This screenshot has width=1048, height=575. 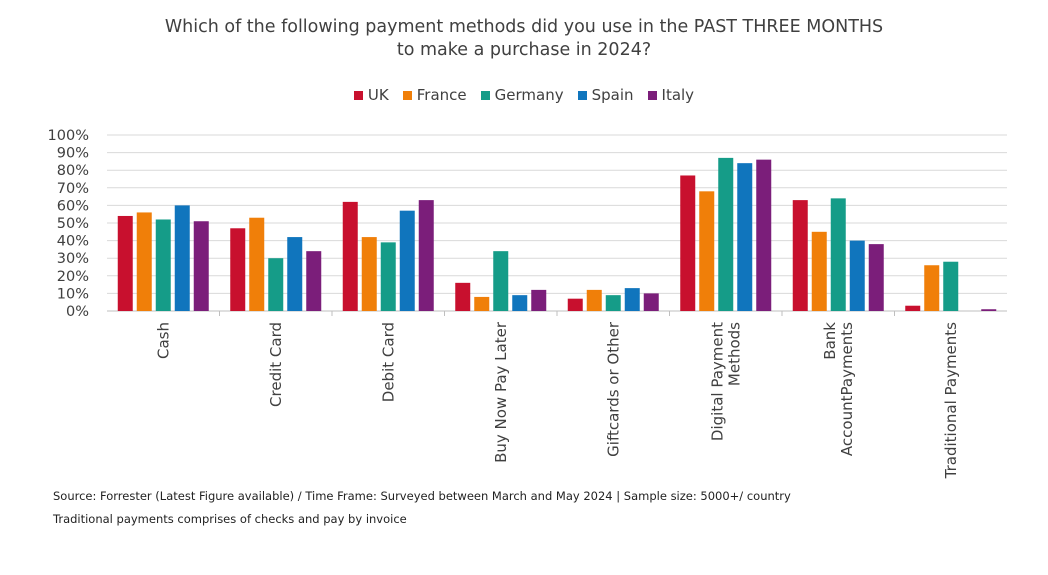 What do you see at coordinates (73, 154) in the screenshot?
I see `y-tick-label: 90%` at bounding box center [73, 154].